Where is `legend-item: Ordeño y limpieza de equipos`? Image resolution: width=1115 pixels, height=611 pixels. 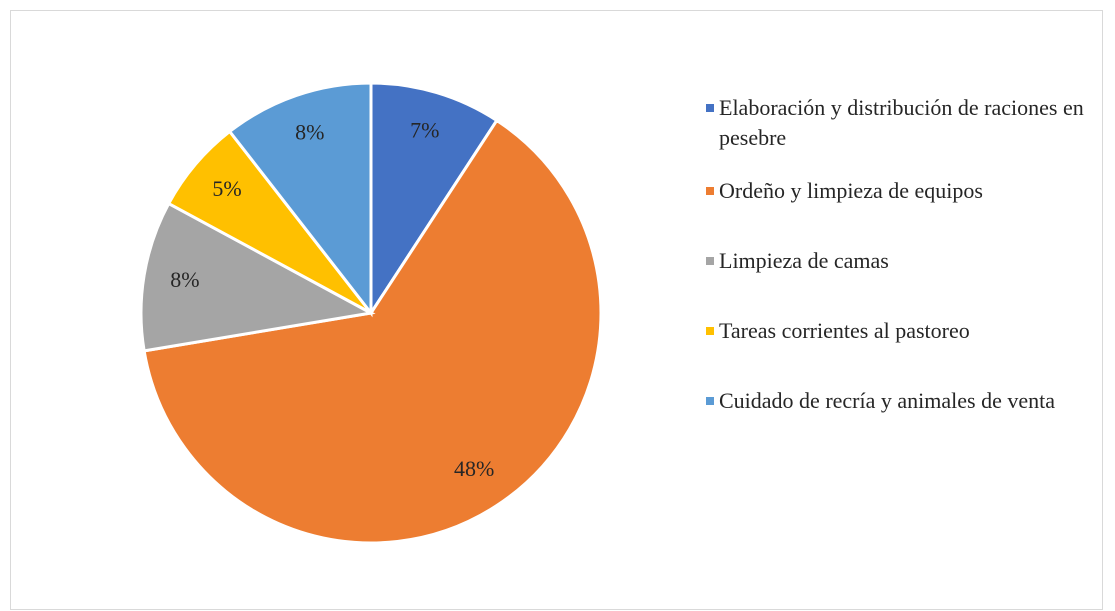
legend-item: Ordeño y limpieza de equipos is located at coordinates (896, 191).